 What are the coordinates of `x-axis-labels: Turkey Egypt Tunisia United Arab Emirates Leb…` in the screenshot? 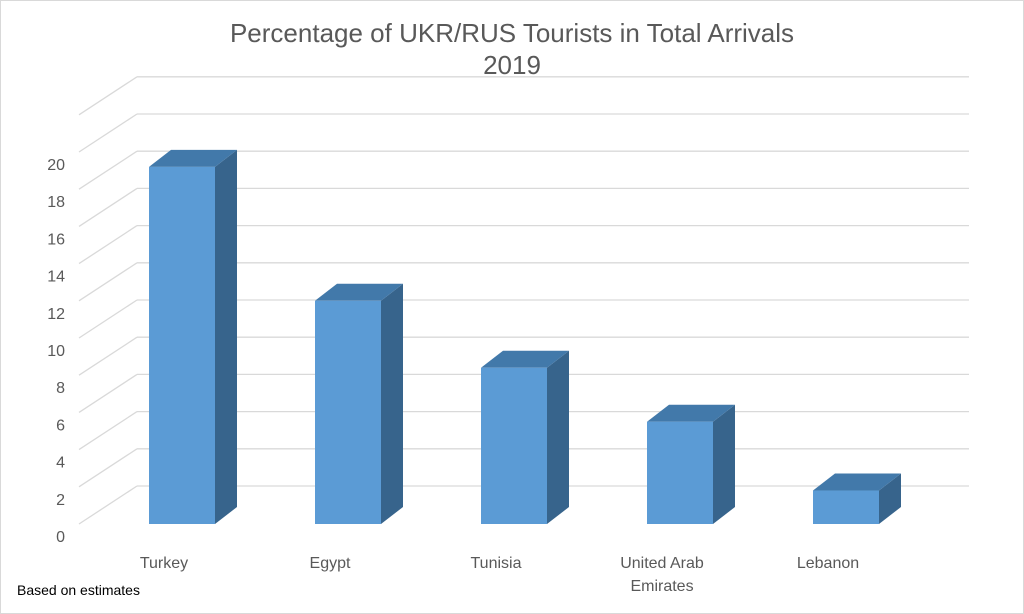 It's located at (499, 575).